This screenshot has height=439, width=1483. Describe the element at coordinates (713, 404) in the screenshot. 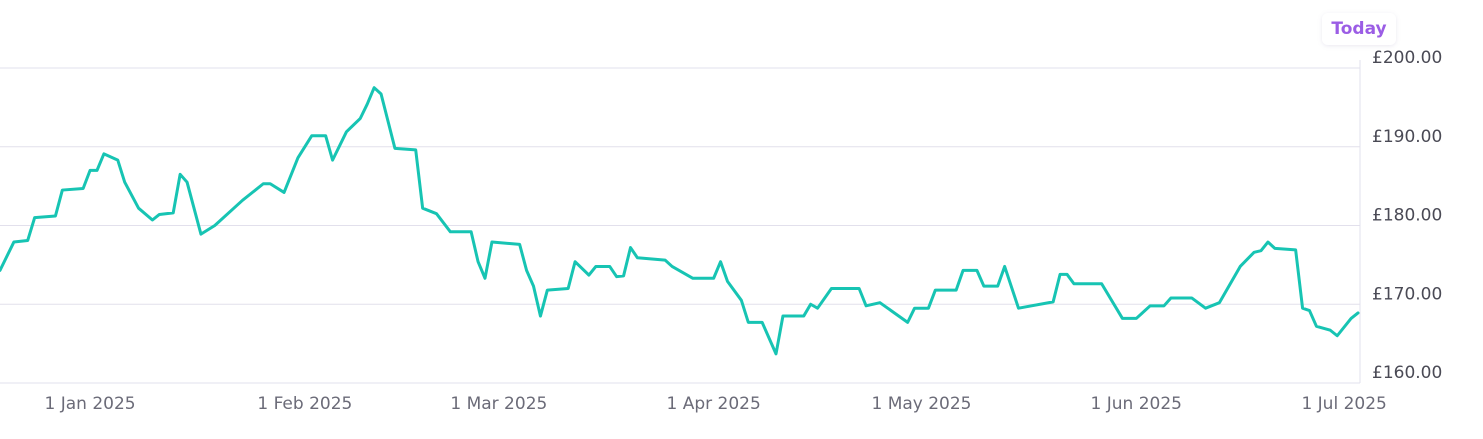

I see `x-tick-label: 1 Apr 2025` at that location.